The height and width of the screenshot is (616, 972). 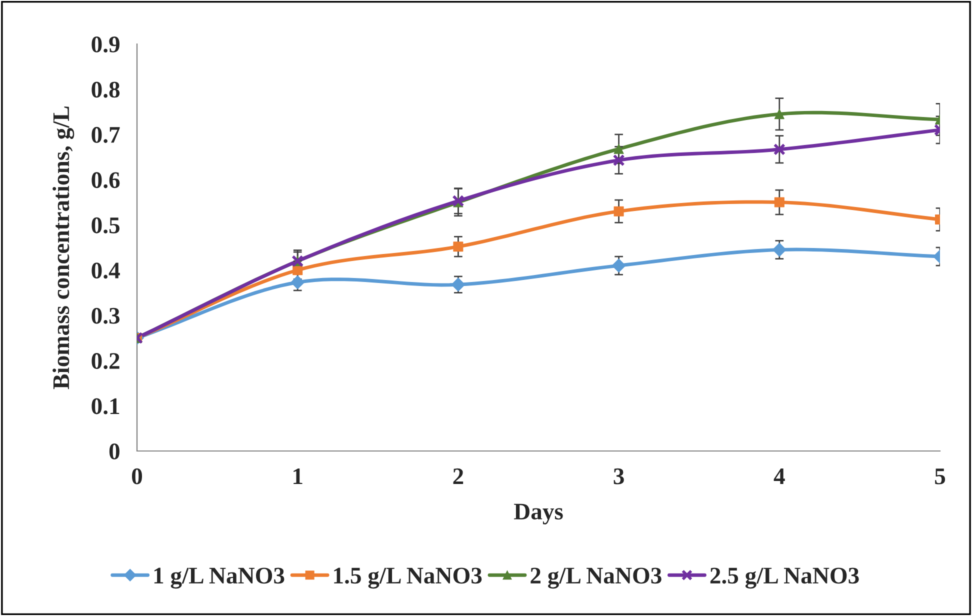 What do you see at coordinates (106, 44) in the screenshot?
I see `y-tick-label: 0.9` at bounding box center [106, 44].